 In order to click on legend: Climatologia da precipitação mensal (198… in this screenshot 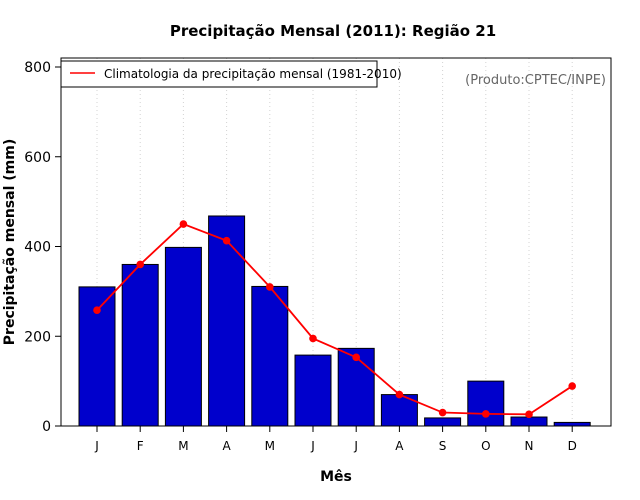, I will do `click(231, 74)`.